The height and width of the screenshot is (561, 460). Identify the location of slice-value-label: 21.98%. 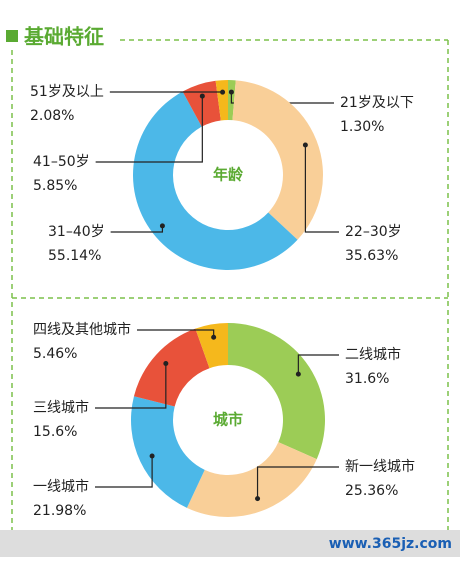
(59, 511).